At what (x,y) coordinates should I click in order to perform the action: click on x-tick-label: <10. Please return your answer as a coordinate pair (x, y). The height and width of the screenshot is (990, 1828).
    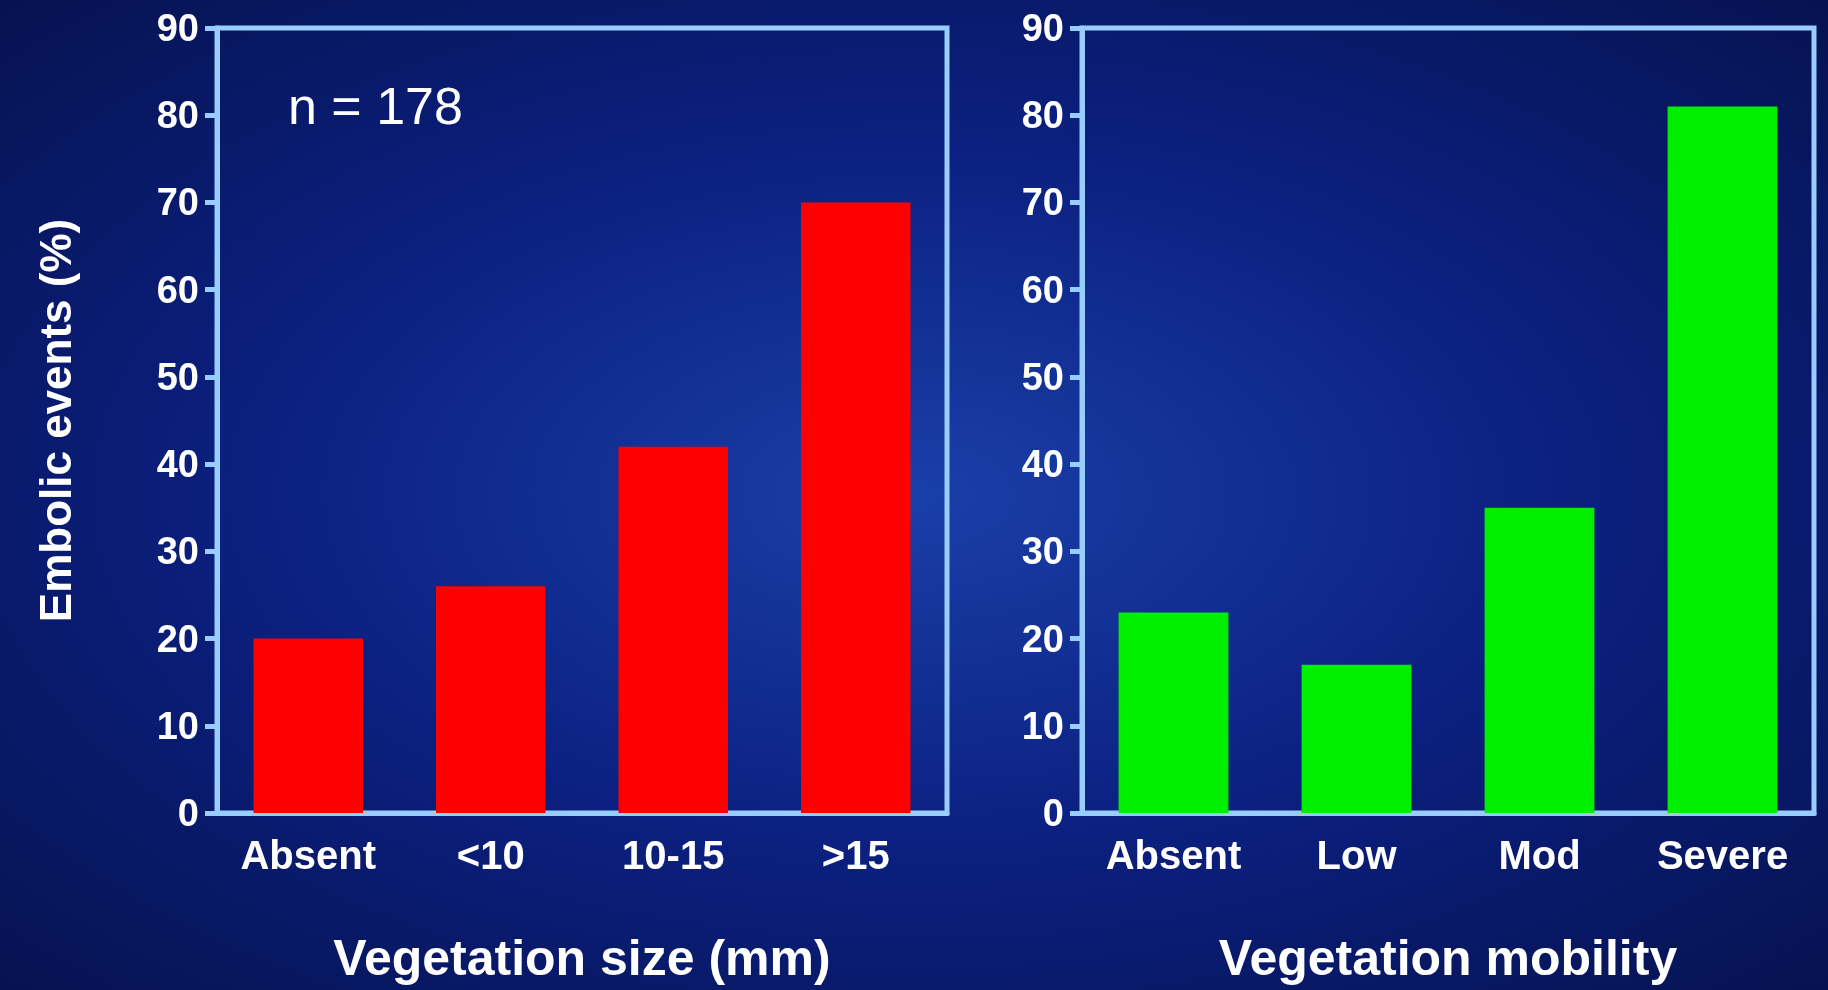
    Looking at the image, I should click on (490, 855).